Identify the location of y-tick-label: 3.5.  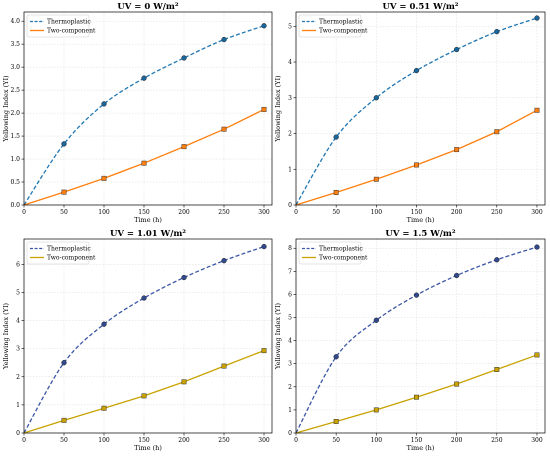
(15, 44).